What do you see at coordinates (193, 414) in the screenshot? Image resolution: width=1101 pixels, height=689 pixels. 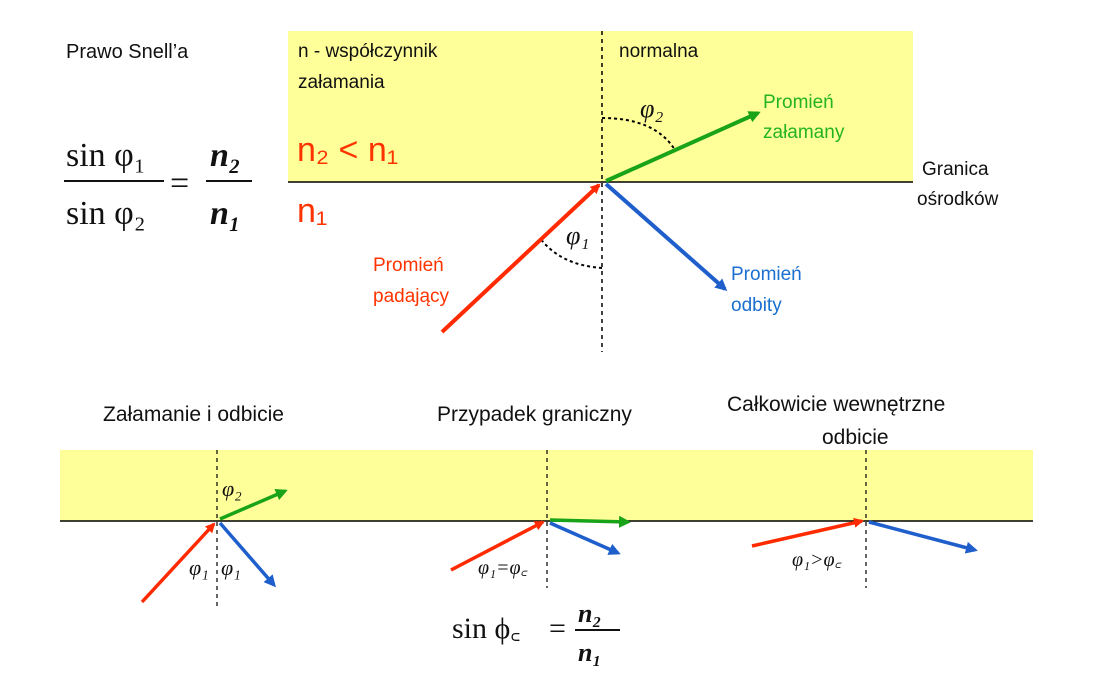 I see `case1-title: Załamanie i odbicie` at bounding box center [193, 414].